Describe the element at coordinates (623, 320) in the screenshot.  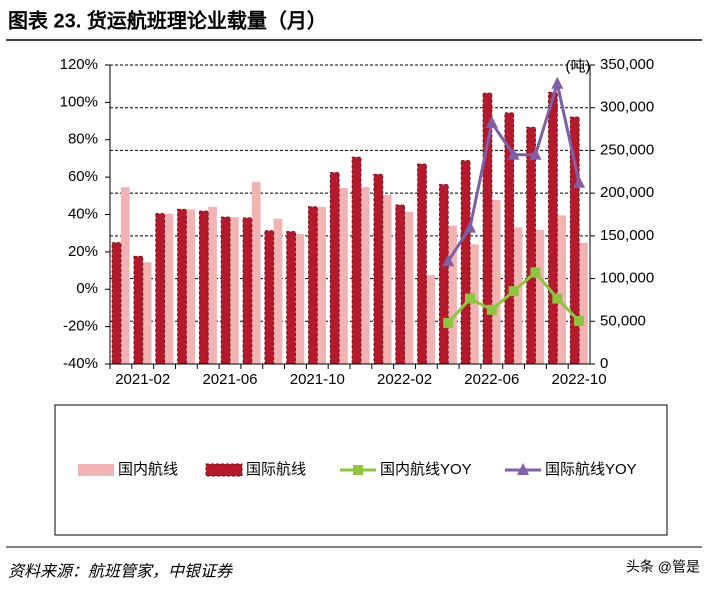
I see `y2-tick-label: 50,000` at that location.